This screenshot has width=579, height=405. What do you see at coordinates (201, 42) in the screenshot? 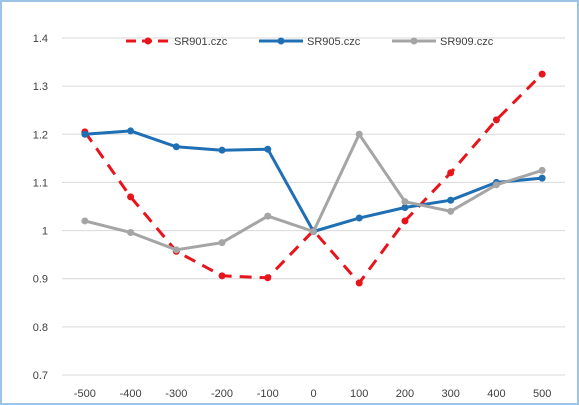
I see `legend-label: SR901.czc` at bounding box center [201, 42].